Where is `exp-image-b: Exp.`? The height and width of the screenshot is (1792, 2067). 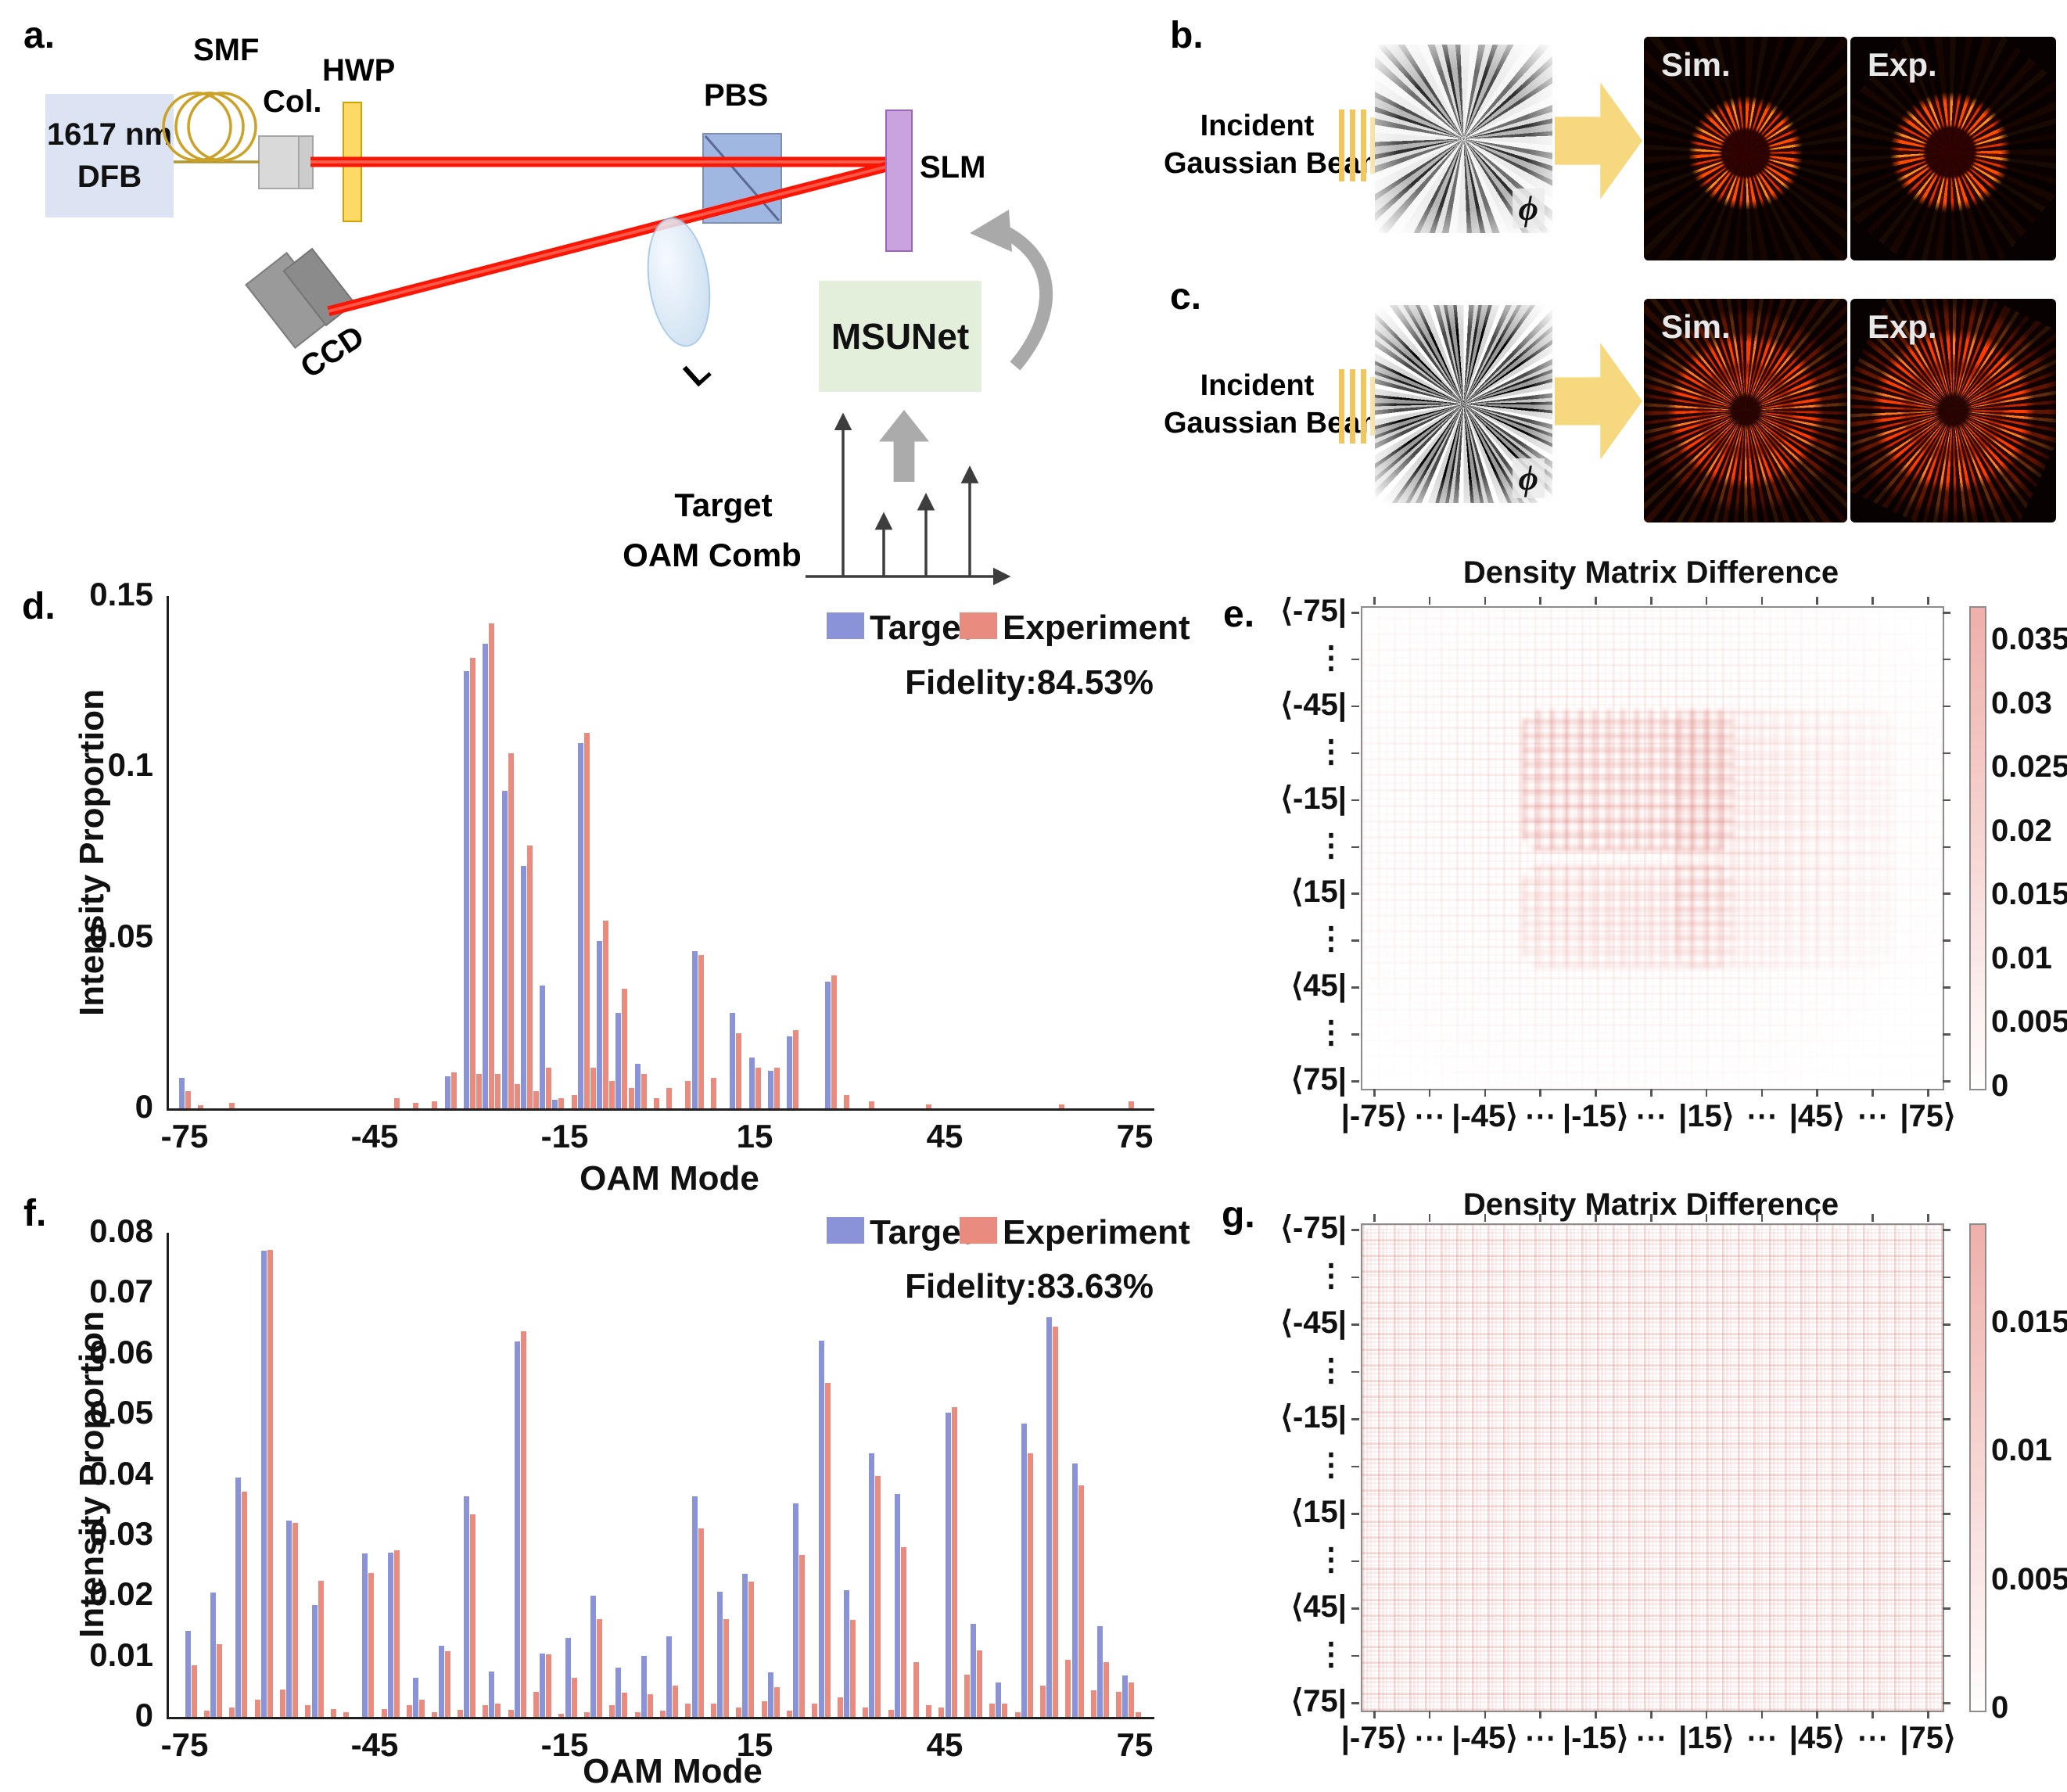 exp-image-b: Exp. is located at coordinates (1953, 148).